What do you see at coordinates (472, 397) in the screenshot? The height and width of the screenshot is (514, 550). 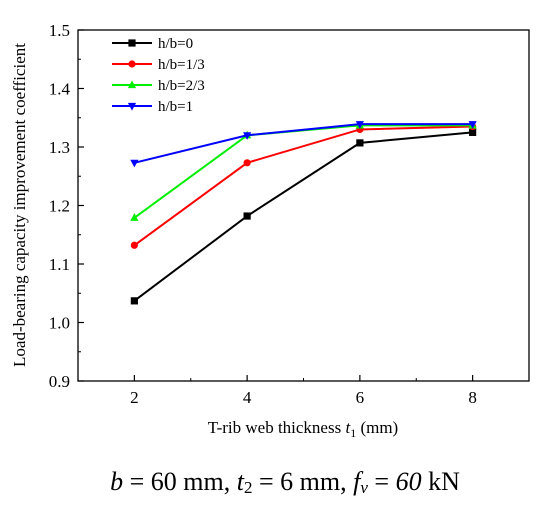 I see `x-tick-label: 8` at bounding box center [472, 397].